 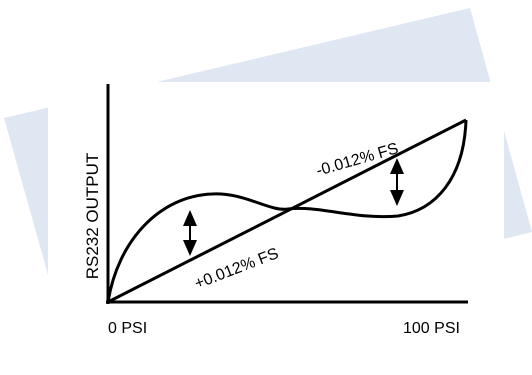 What do you see at coordinates (431, 328) in the screenshot?
I see `x-end-label: 100 PSI` at bounding box center [431, 328].